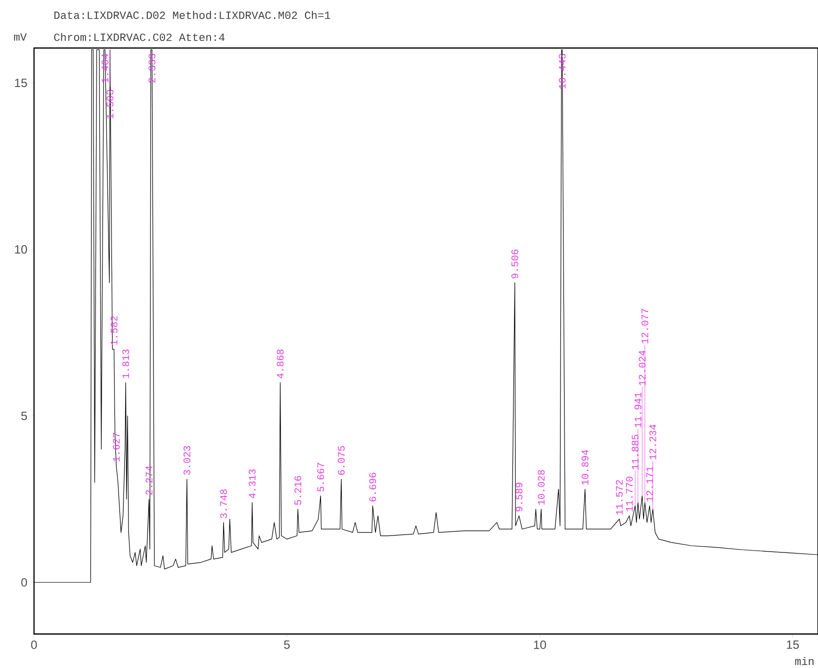  Describe the element at coordinates (105, 68) in the screenshot. I see `annotation: 1.404` at that location.